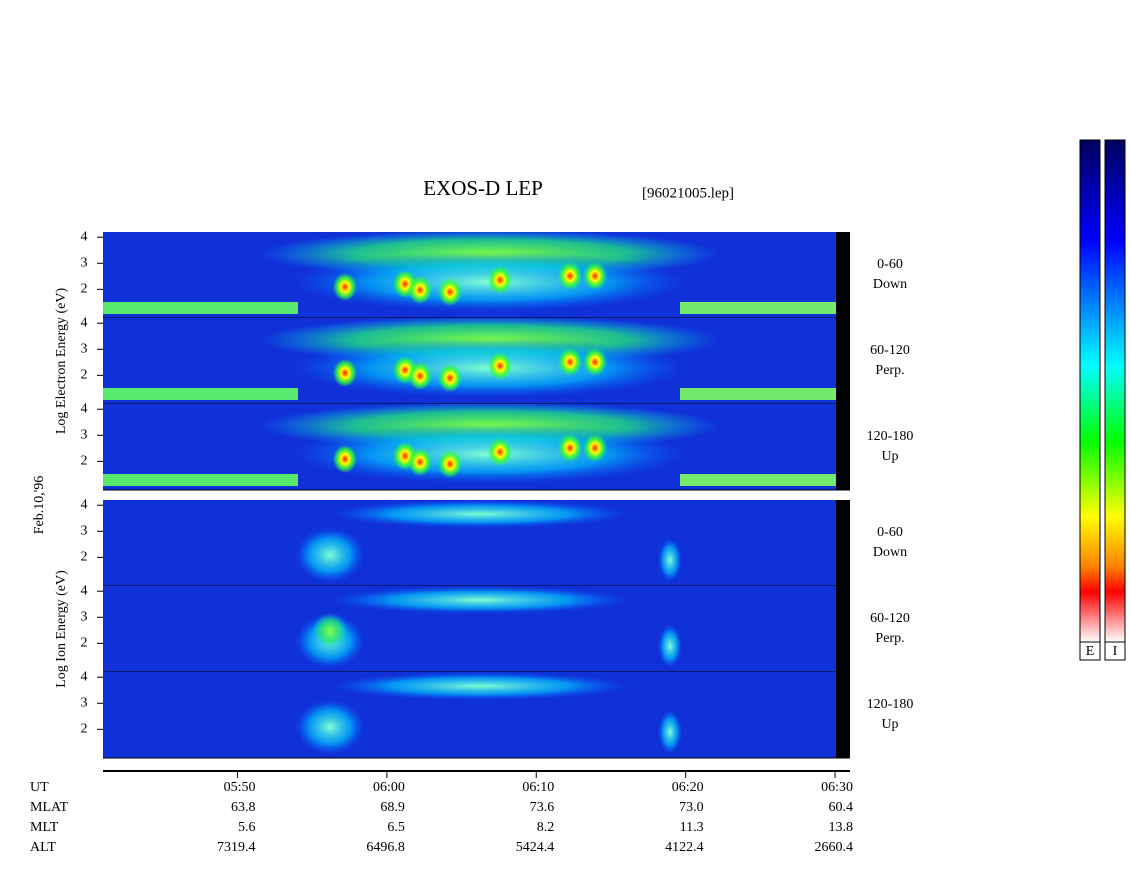 The image size is (1130, 875). Describe the element at coordinates (688, 193) in the screenshot. I see `filename: [96021005.lep]` at that location.